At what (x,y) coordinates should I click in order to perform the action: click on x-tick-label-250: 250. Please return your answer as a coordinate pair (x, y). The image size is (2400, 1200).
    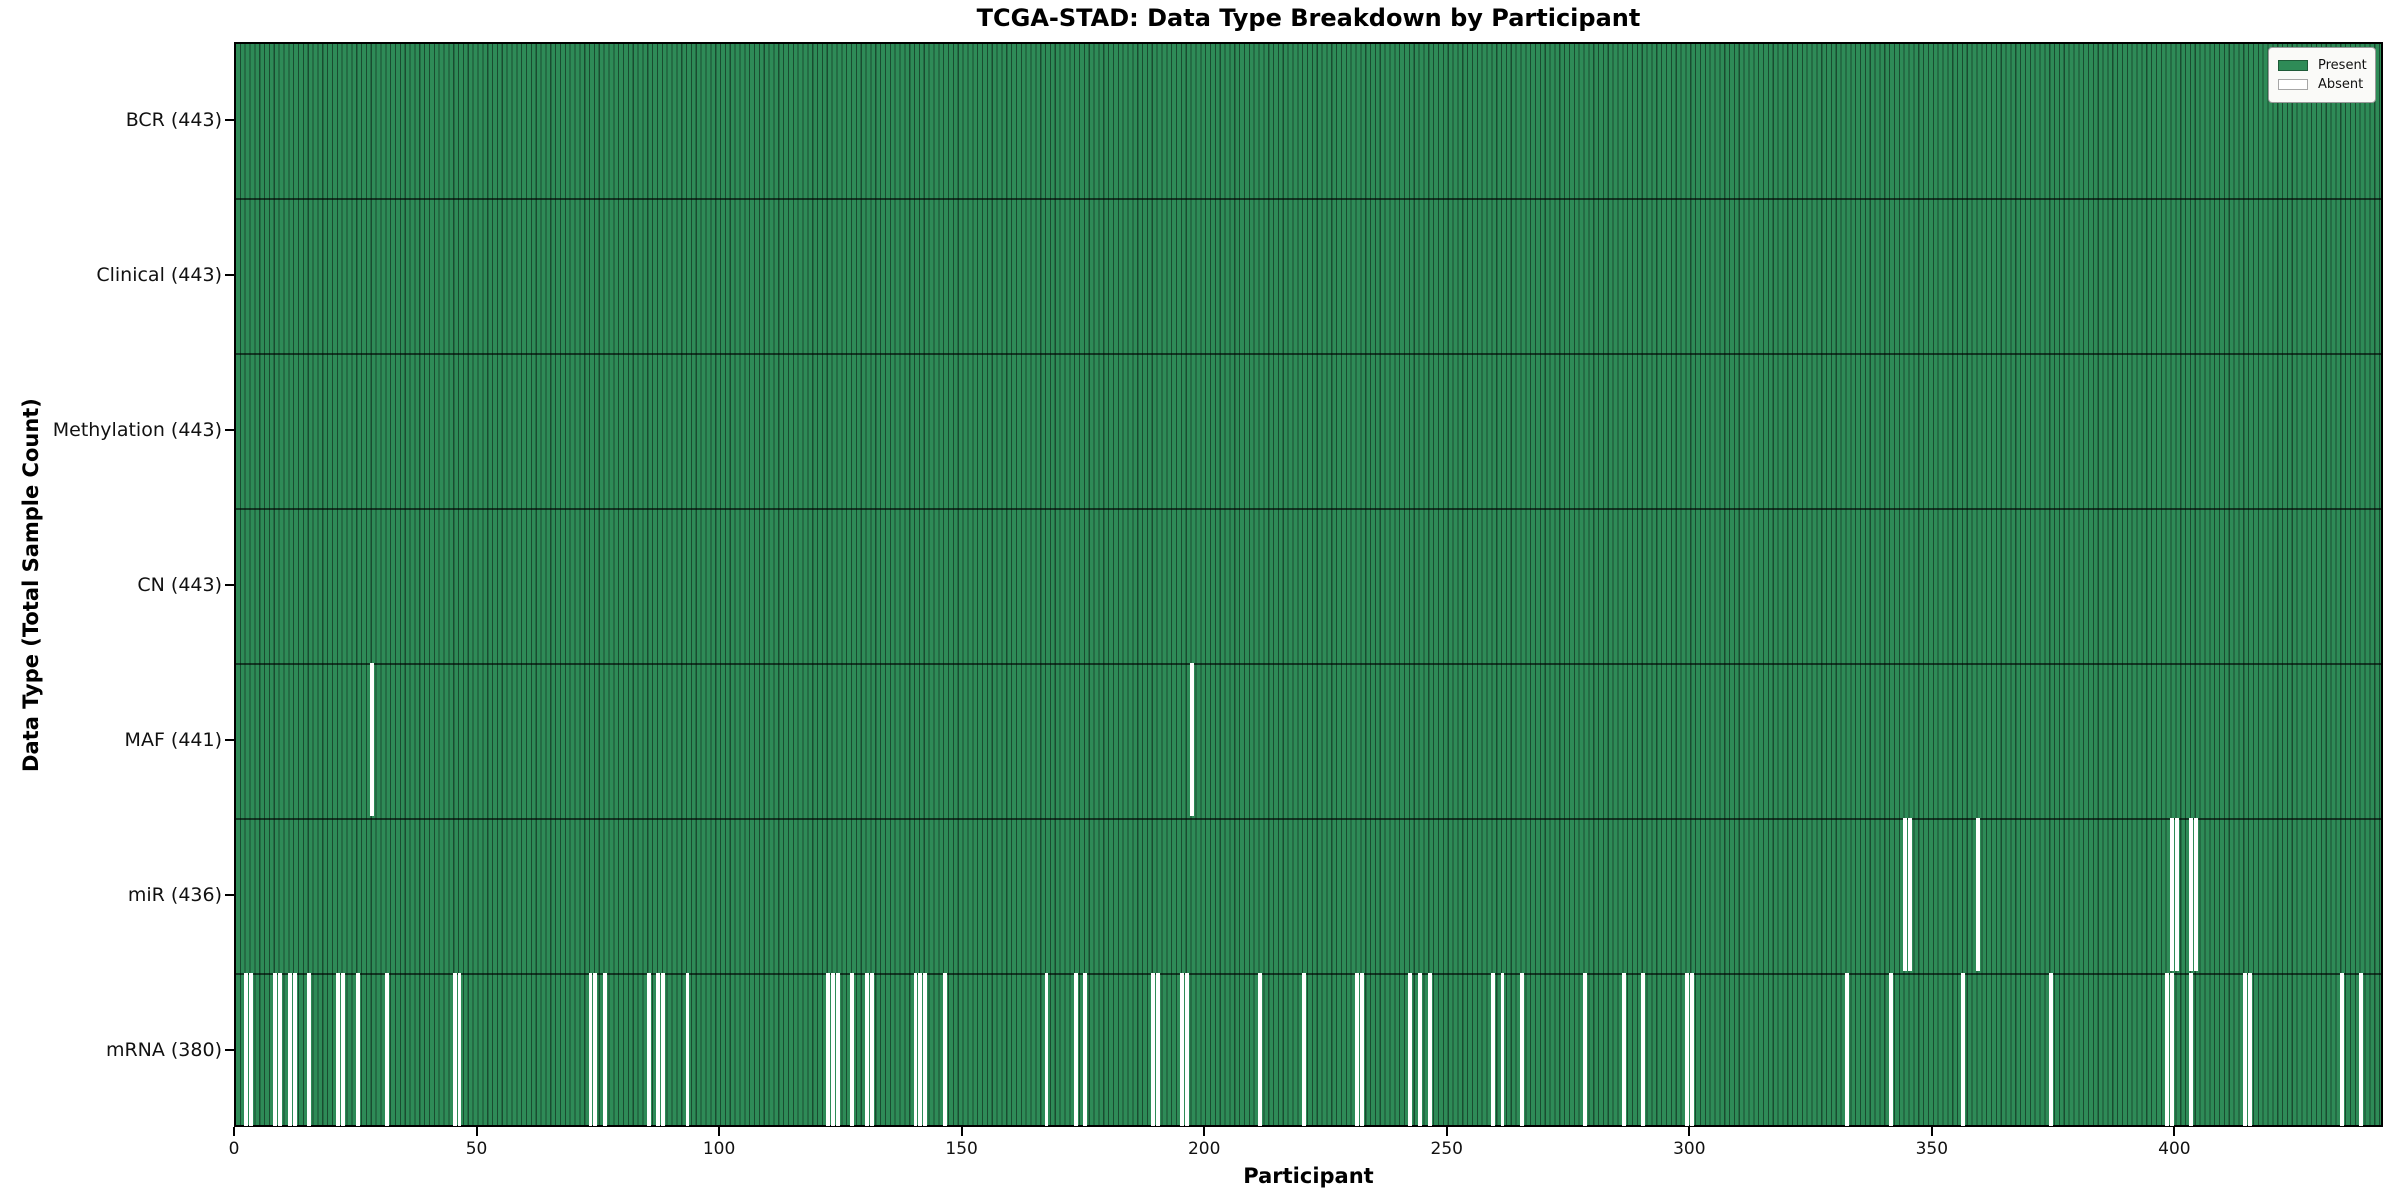
    Looking at the image, I should click on (1446, 1149).